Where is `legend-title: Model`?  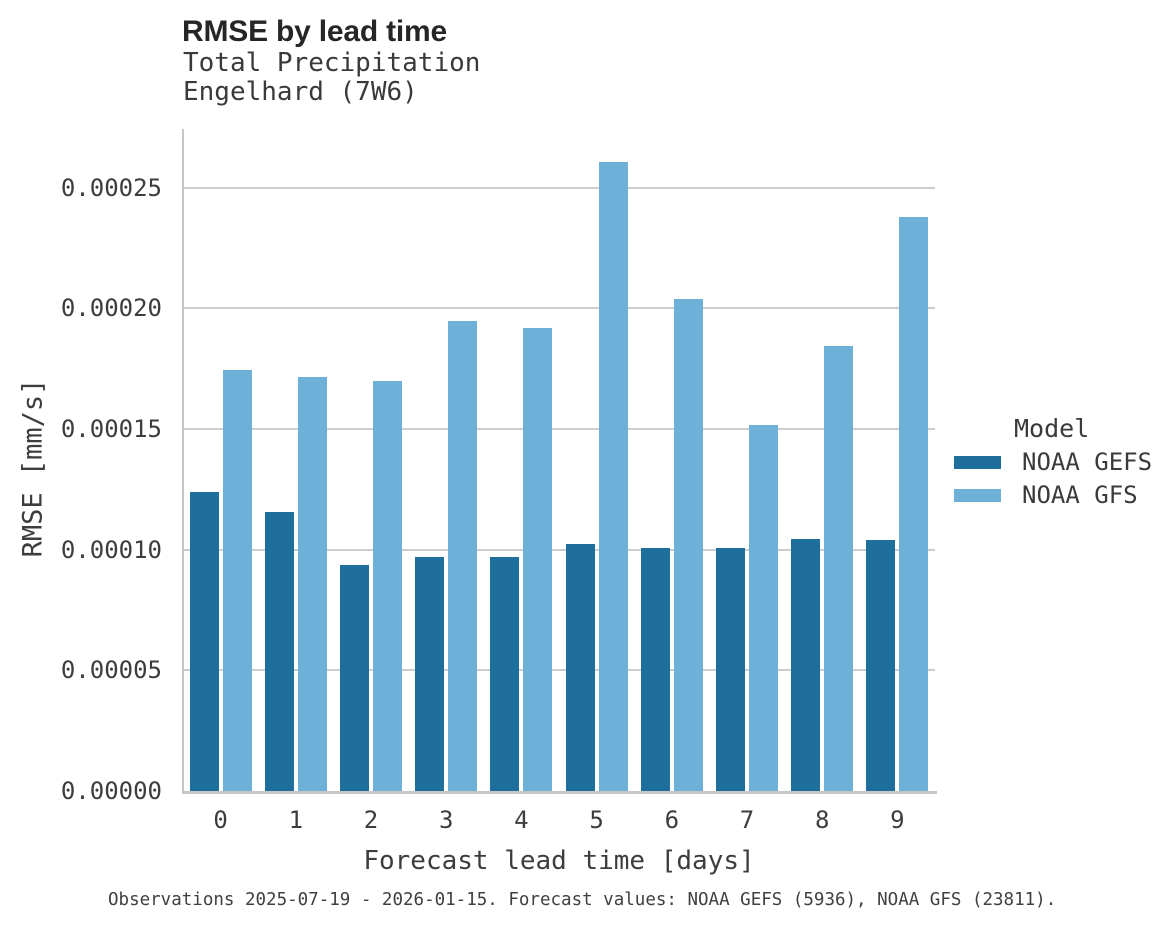
legend-title: Model is located at coordinates (1052, 428).